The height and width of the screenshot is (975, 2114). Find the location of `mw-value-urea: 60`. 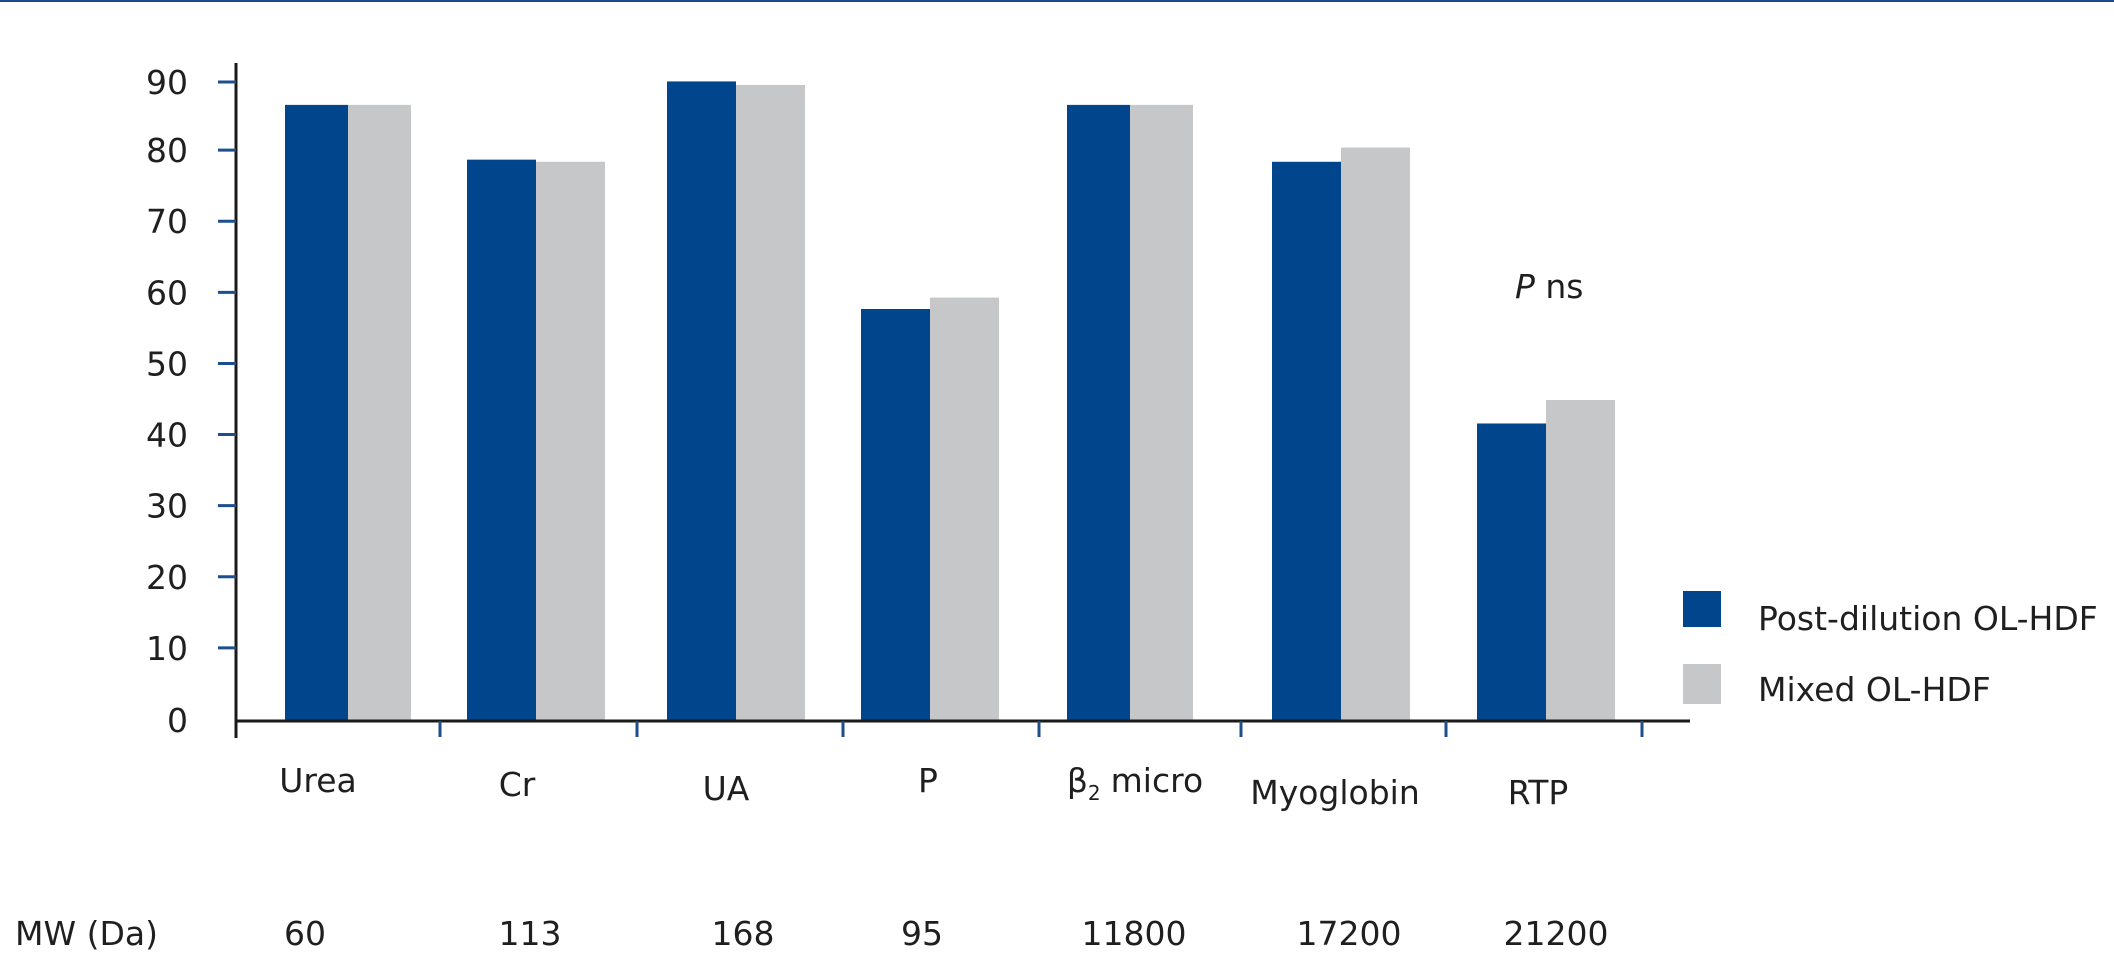

mw-value-urea: 60 is located at coordinates (305, 933).